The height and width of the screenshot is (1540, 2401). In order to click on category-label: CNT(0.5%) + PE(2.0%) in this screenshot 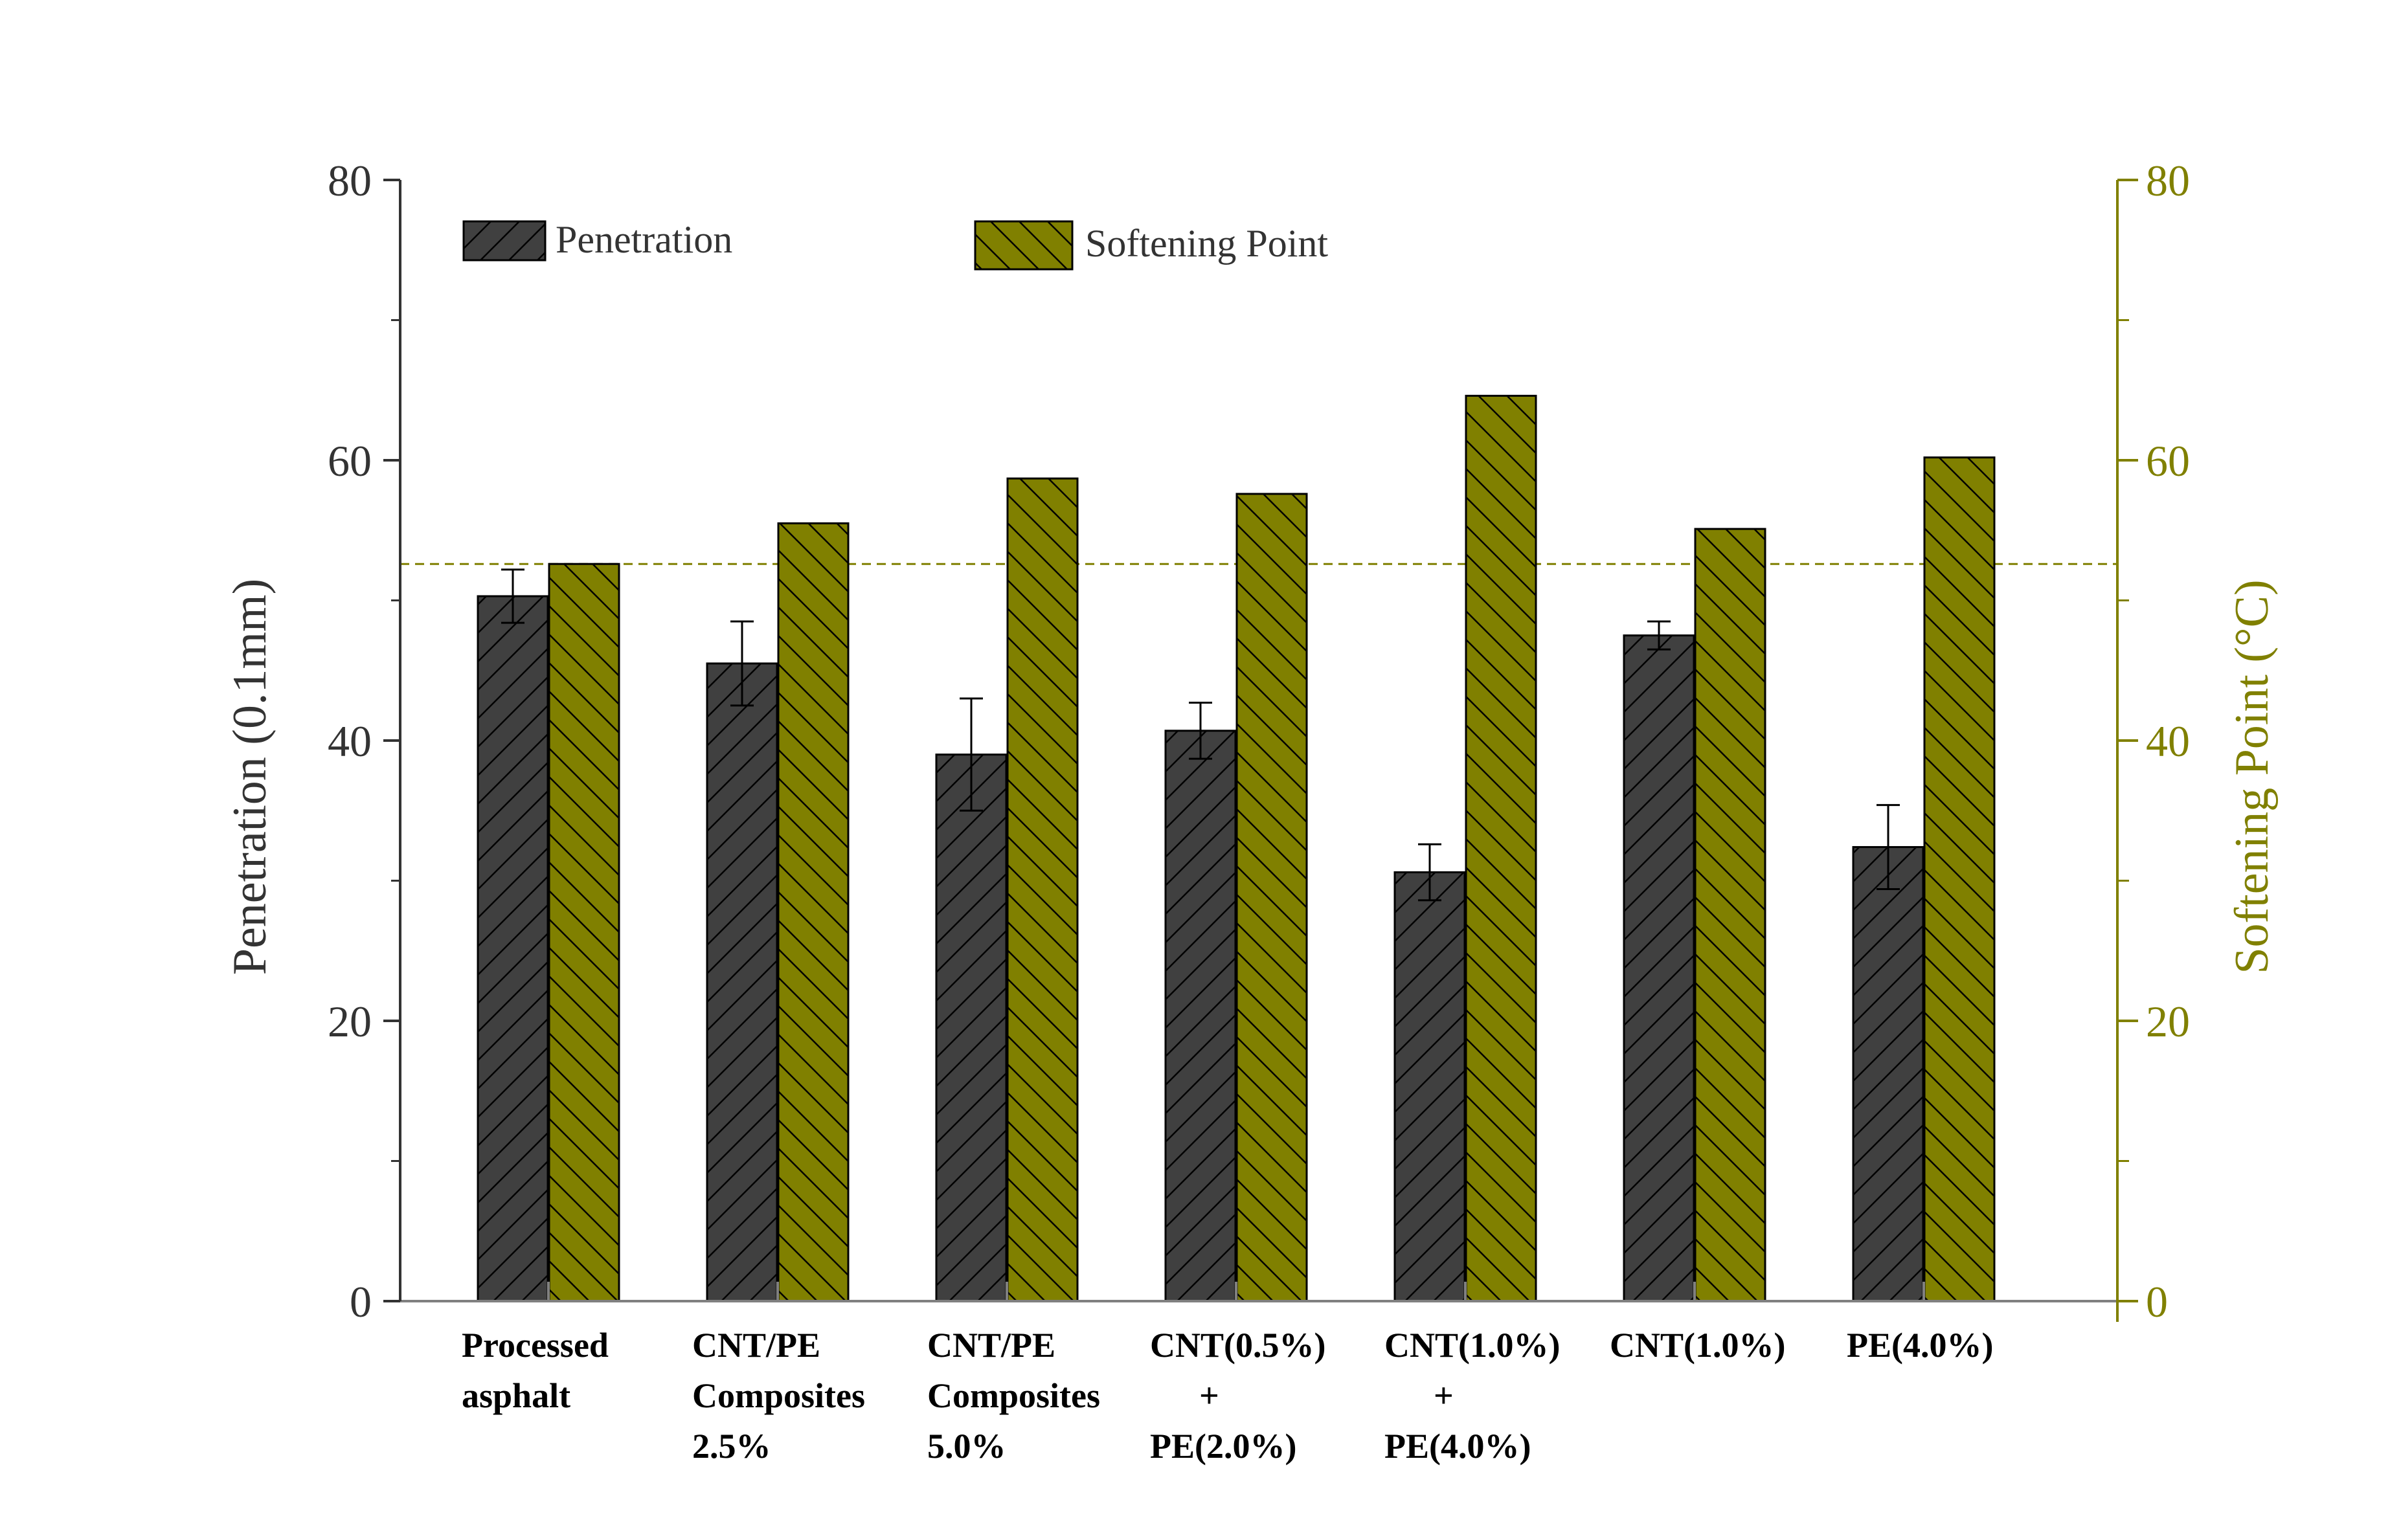, I will do `click(1237, 1396)`.